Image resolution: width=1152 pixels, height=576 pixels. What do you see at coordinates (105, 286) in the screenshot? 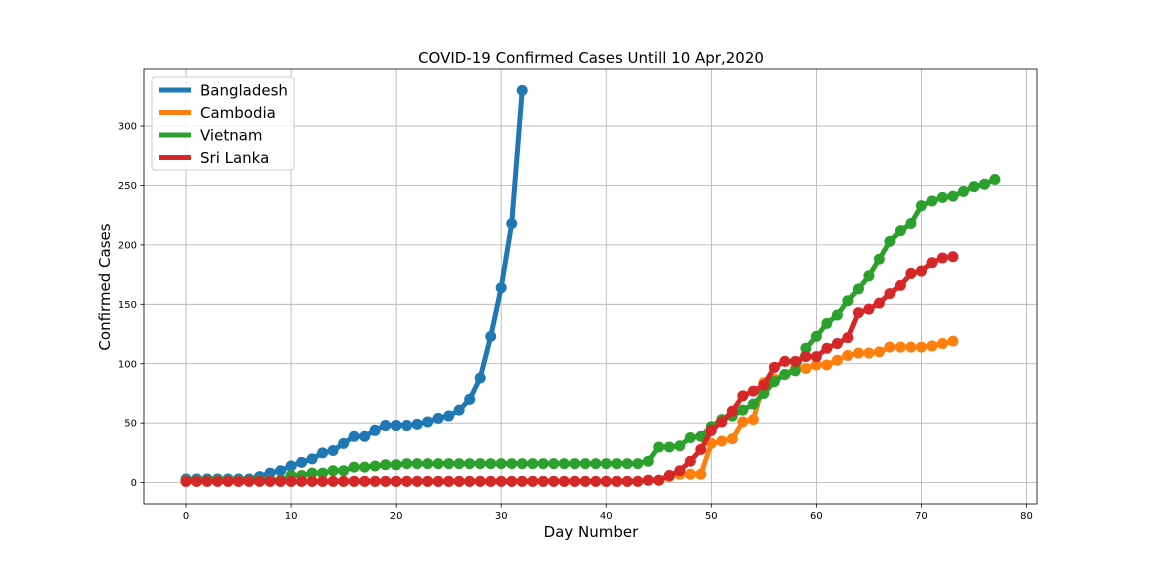
I see `y-axis-label: Confirmed Cases` at bounding box center [105, 286].